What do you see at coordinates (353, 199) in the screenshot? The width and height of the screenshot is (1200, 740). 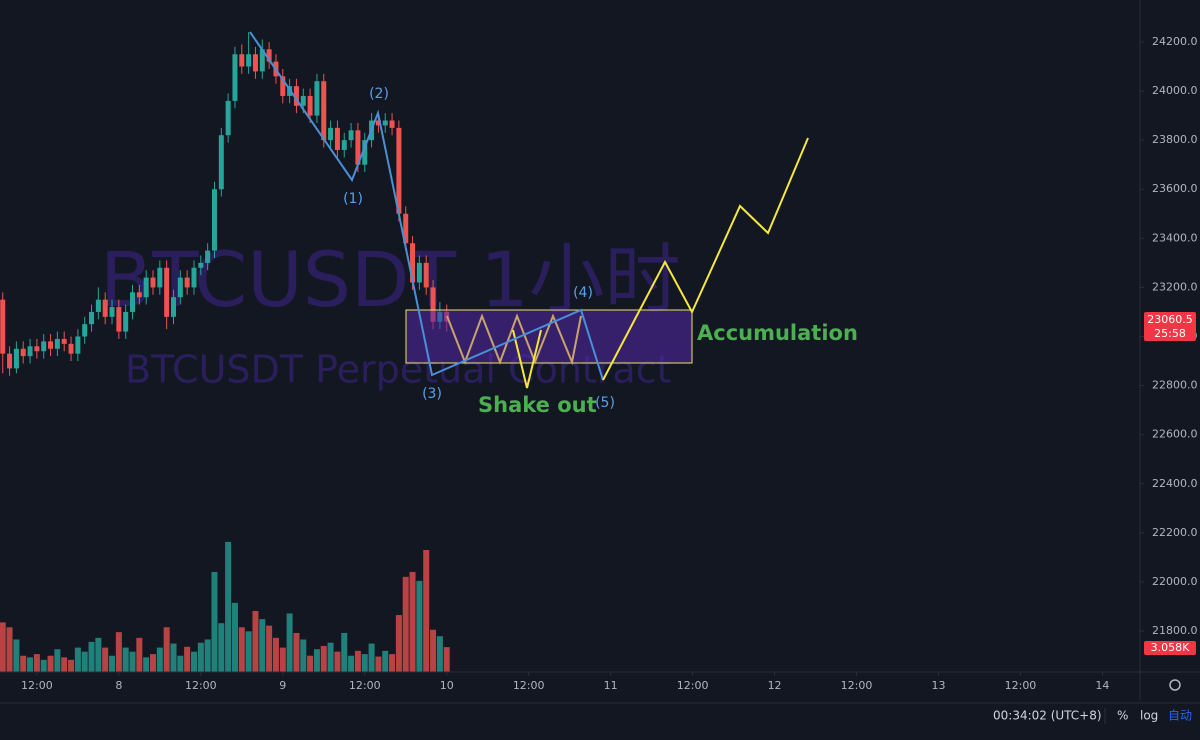 I see `wave-label: (1)` at bounding box center [353, 199].